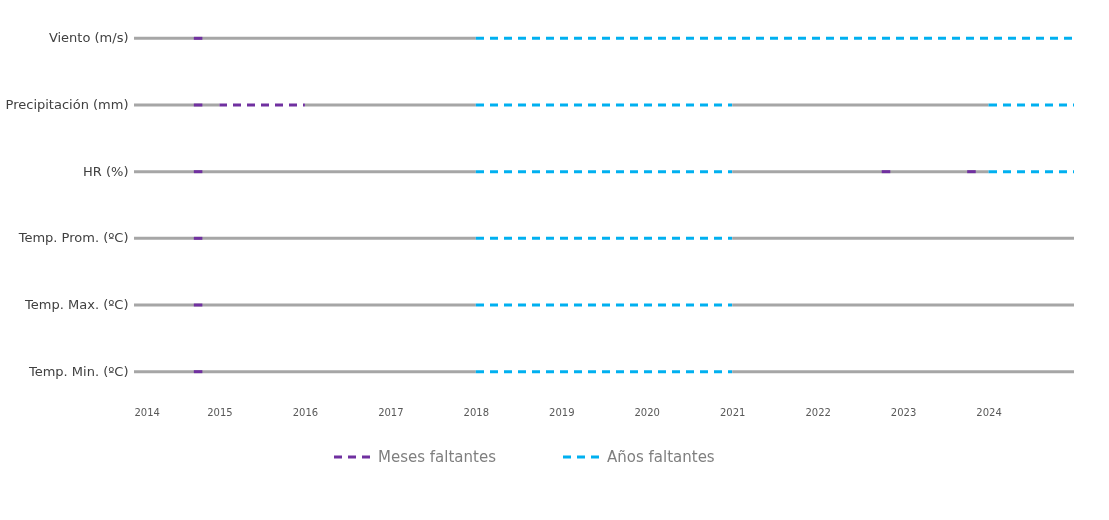 This screenshot has width=1109, height=520. Describe the element at coordinates (106, 171) in the screenshot. I see `y-tick-label: HR (%)` at that location.